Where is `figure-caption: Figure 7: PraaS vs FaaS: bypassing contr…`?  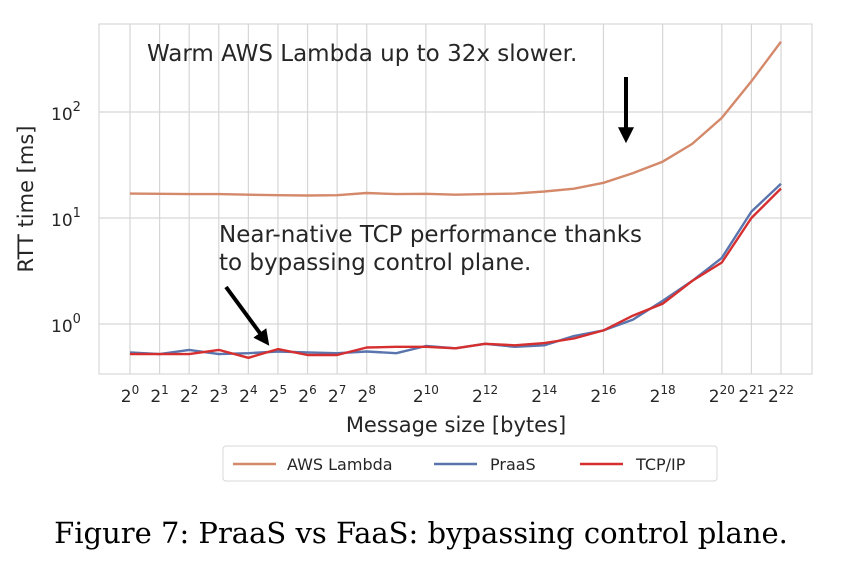
figure-caption: Figure 7: PraaS vs FaaS: bypassing contr… is located at coordinates (421, 533).